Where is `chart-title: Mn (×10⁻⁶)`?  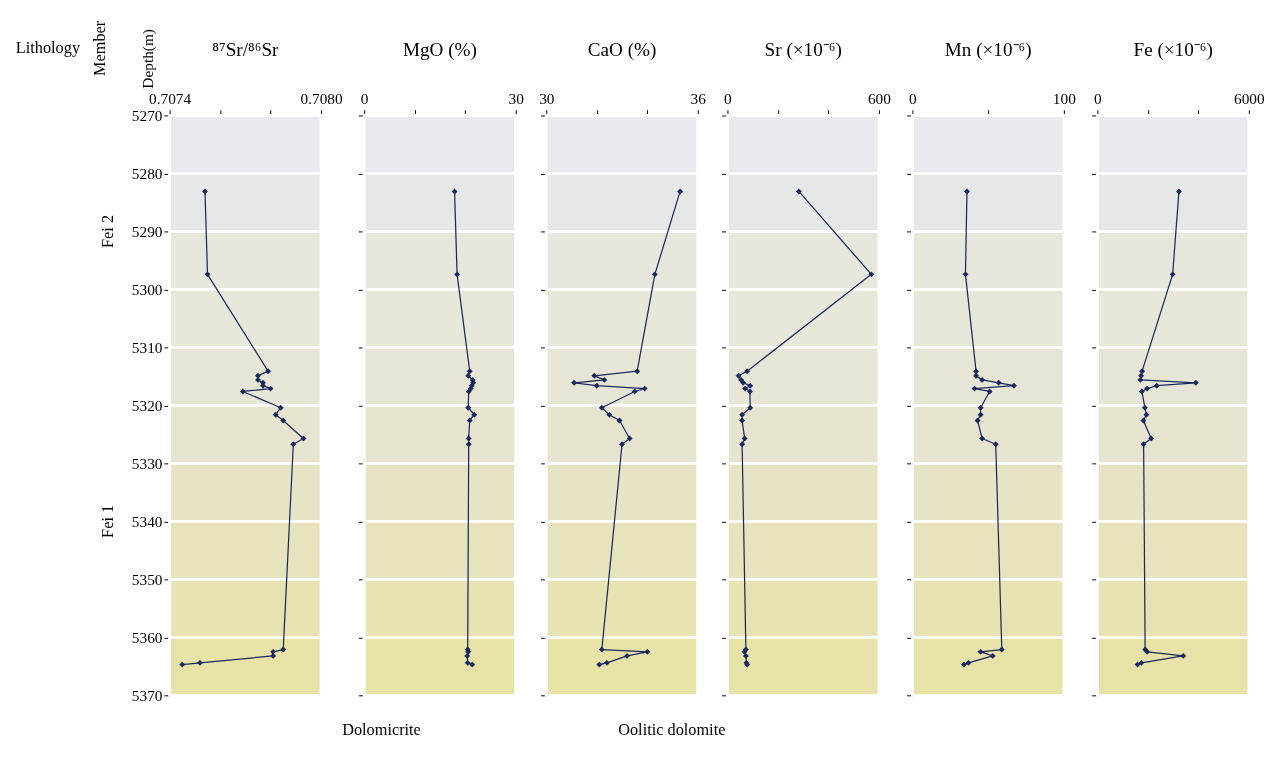
chart-title: Mn (×10⁻⁶) is located at coordinates (988, 50).